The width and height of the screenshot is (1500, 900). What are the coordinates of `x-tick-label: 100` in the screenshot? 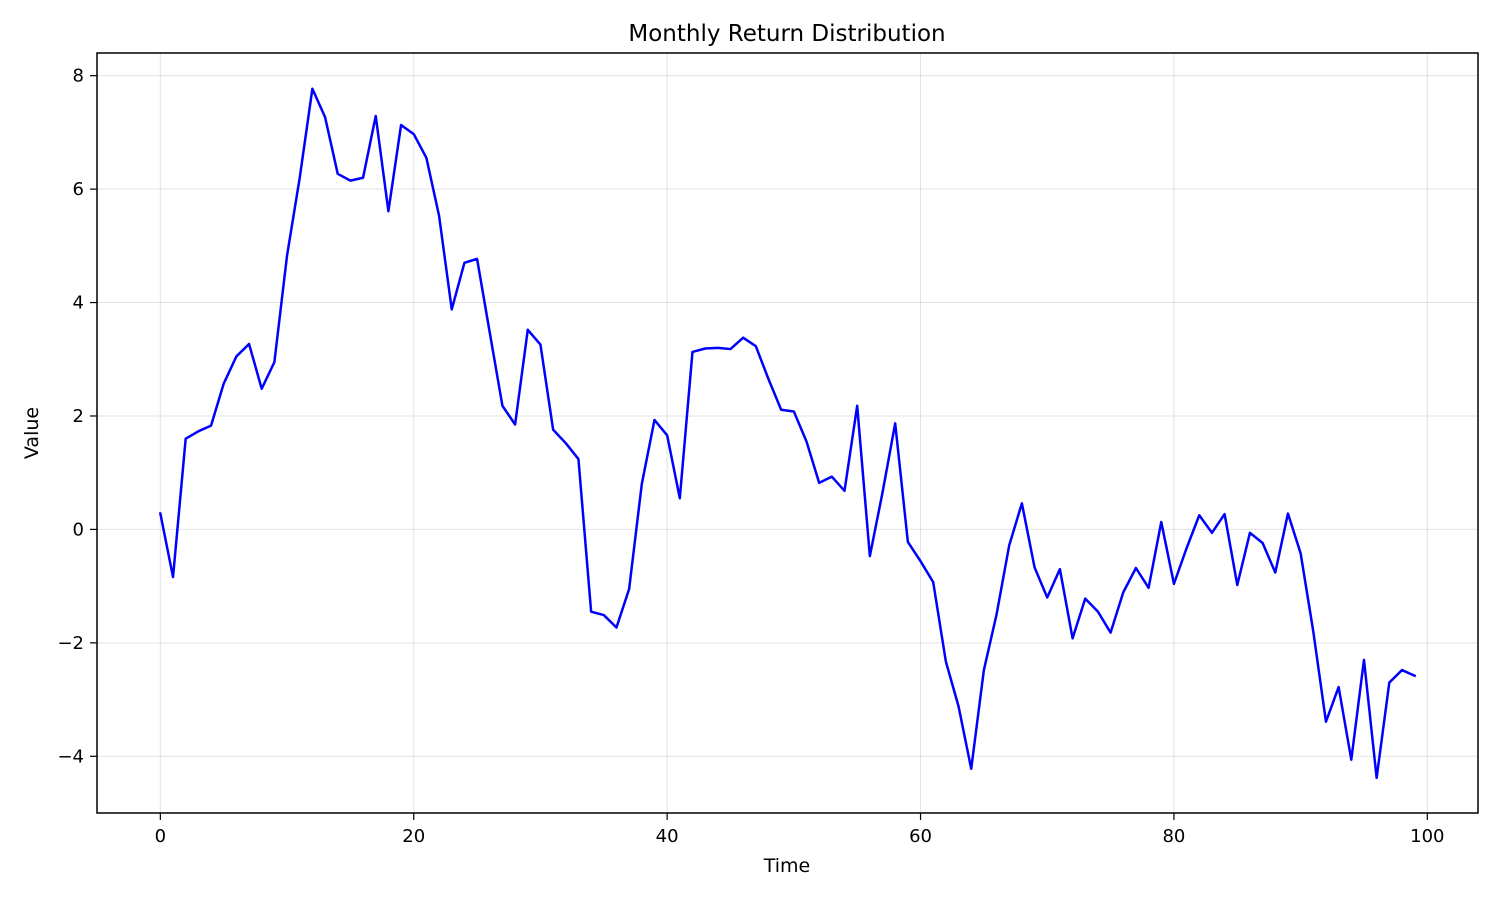 It's located at (1427, 836).